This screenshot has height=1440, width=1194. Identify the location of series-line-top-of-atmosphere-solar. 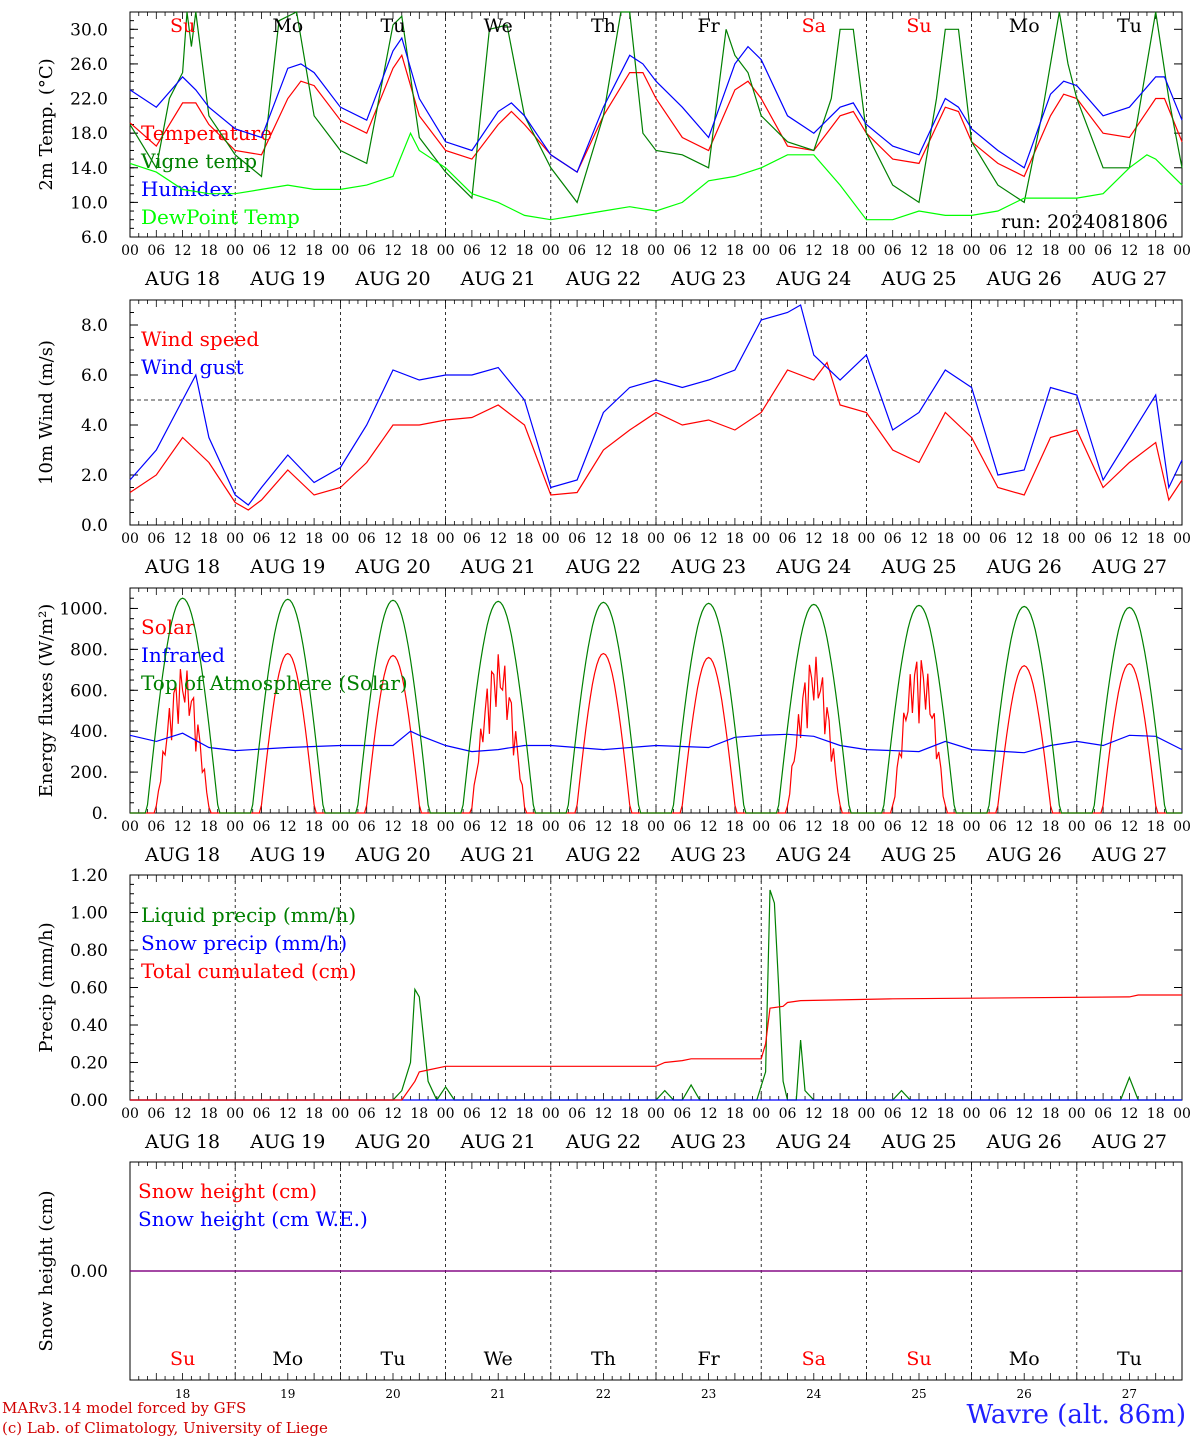
(656, 705).